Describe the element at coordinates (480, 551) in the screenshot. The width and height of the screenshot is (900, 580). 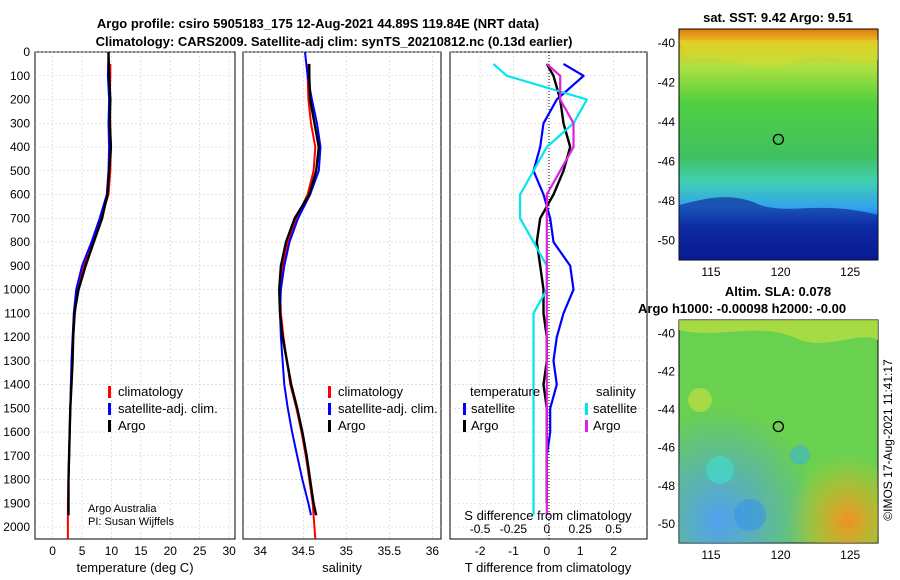
I see `xtick-label: -2` at that location.